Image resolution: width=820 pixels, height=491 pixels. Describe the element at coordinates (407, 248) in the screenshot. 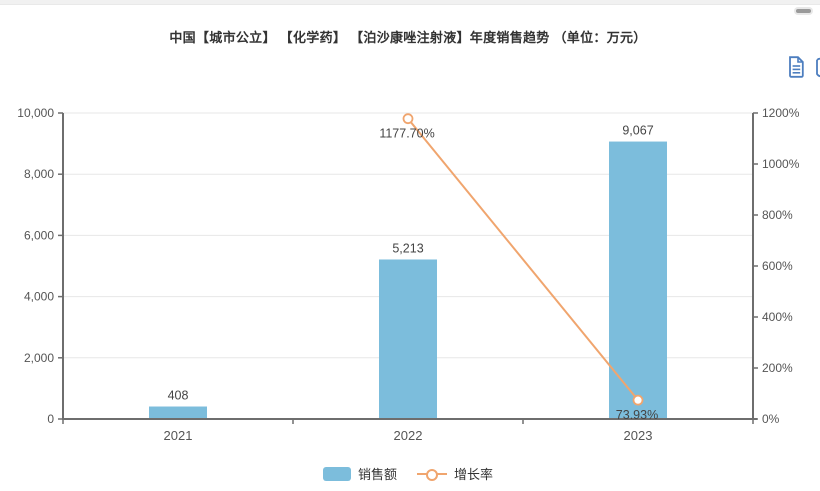

I see `bar-value-label: 5,213` at that location.